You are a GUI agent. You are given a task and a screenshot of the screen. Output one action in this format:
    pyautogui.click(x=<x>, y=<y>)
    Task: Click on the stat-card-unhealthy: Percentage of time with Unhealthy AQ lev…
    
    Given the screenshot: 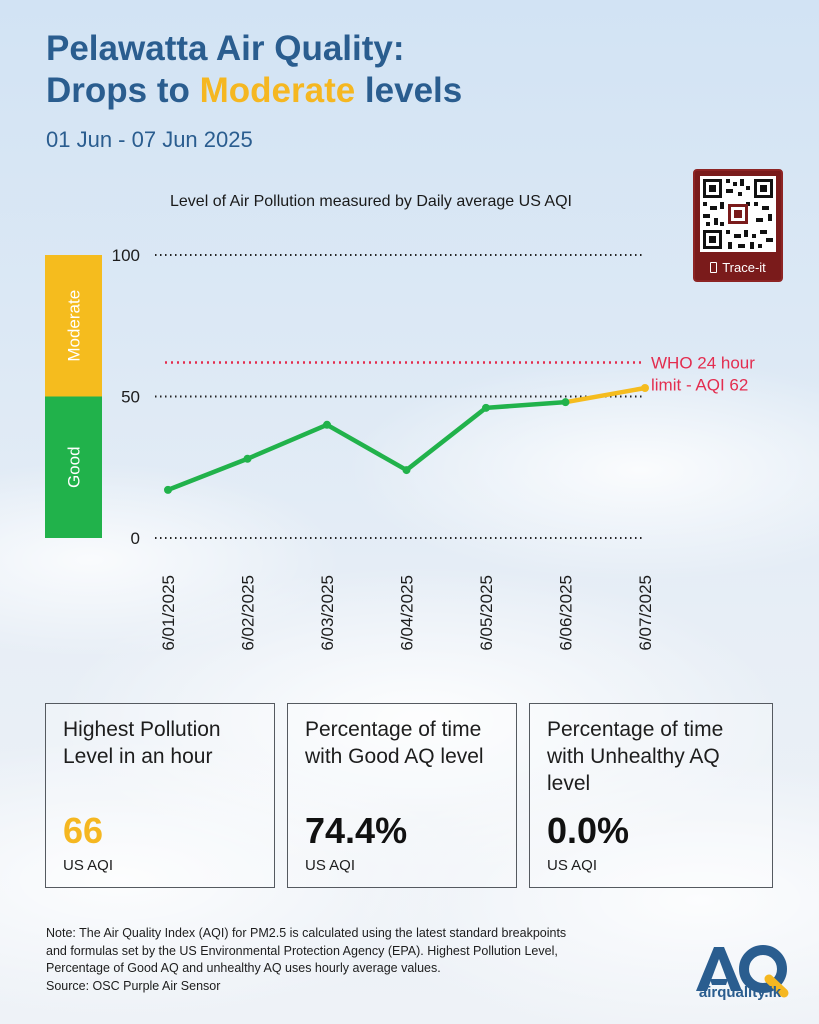 What is the action you would take?
    pyautogui.click(x=651, y=795)
    